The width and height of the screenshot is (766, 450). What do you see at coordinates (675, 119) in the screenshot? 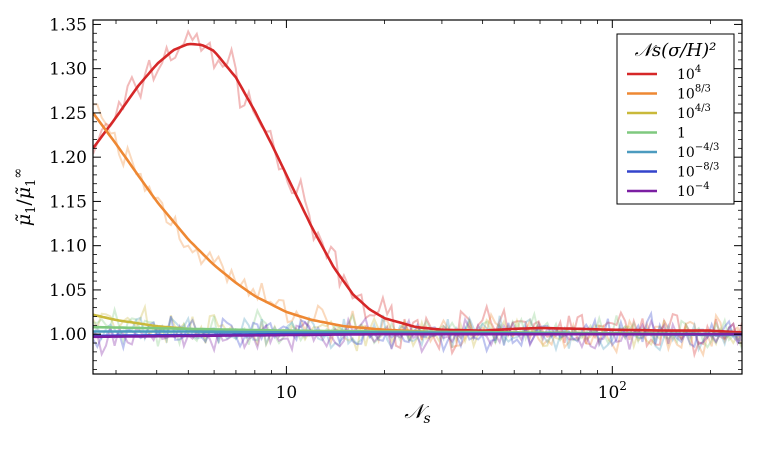
I see `legend-box` at bounding box center [675, 119].